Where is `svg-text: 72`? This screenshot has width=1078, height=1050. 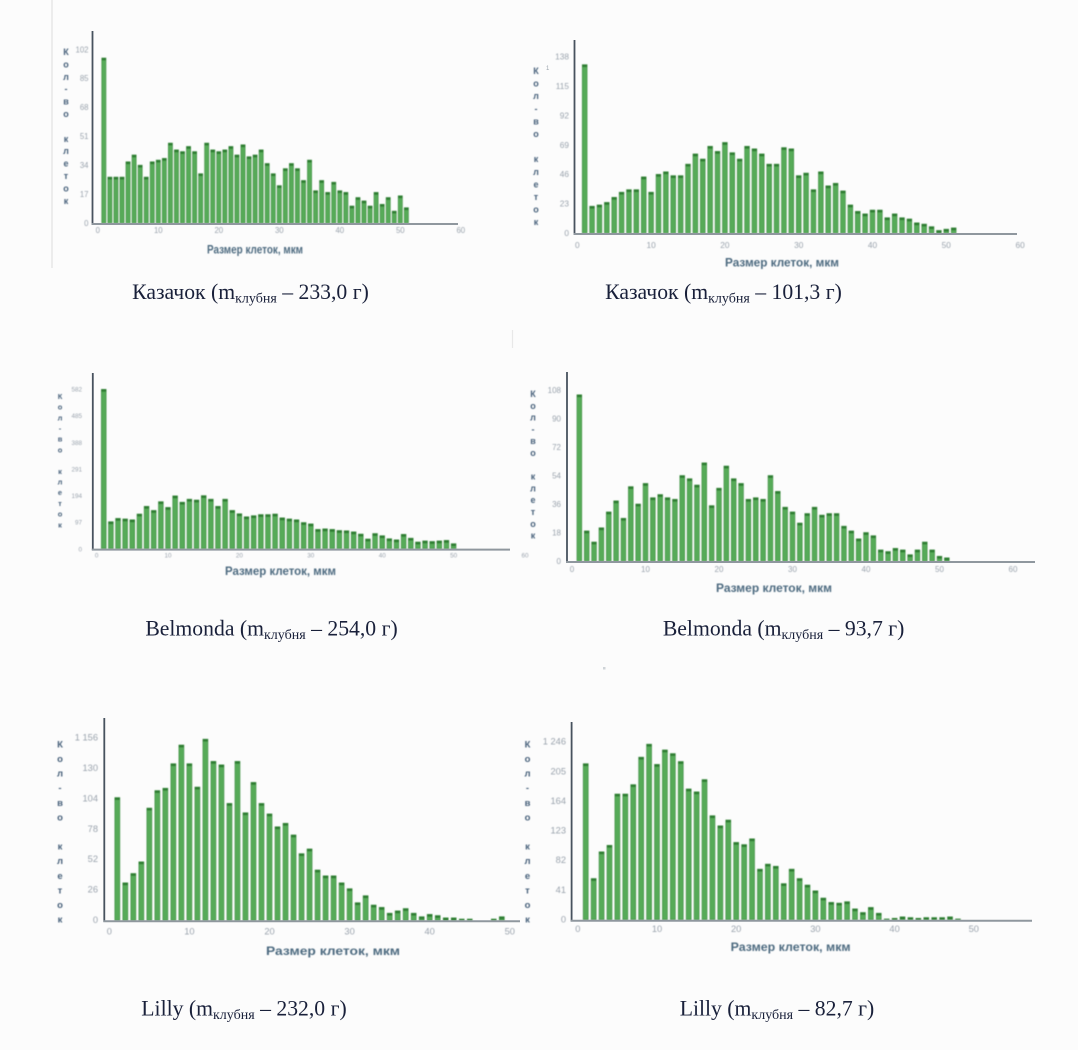
svg-text: 72 is located at coordinates (556, 447).